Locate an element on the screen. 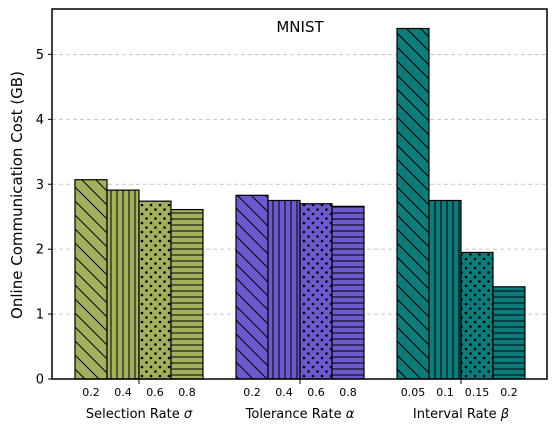 This screenshot has width=558, height=433. x-tick-label: 0.05 is located at coordinates (413, 392).